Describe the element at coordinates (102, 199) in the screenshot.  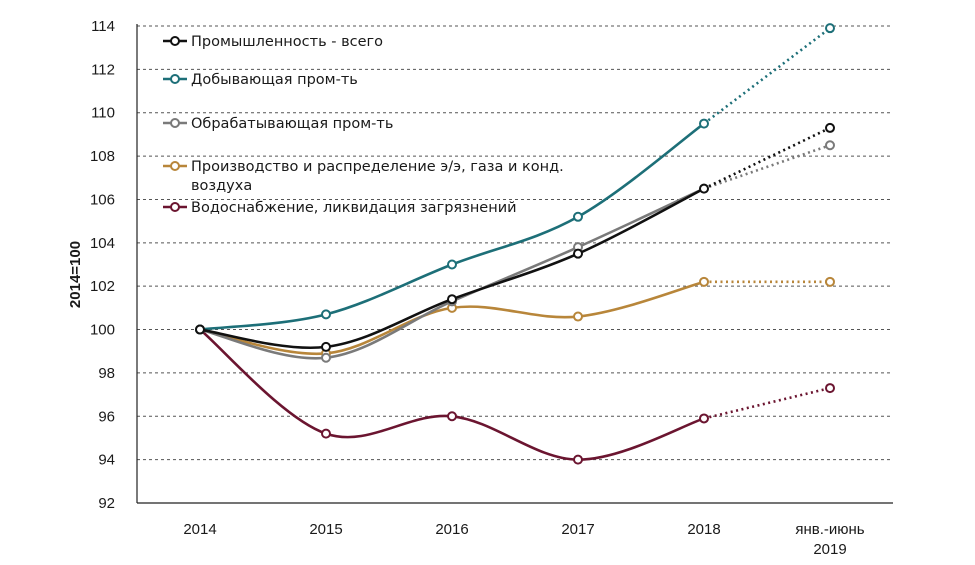
I see `y-tick-label: 106` at that location.